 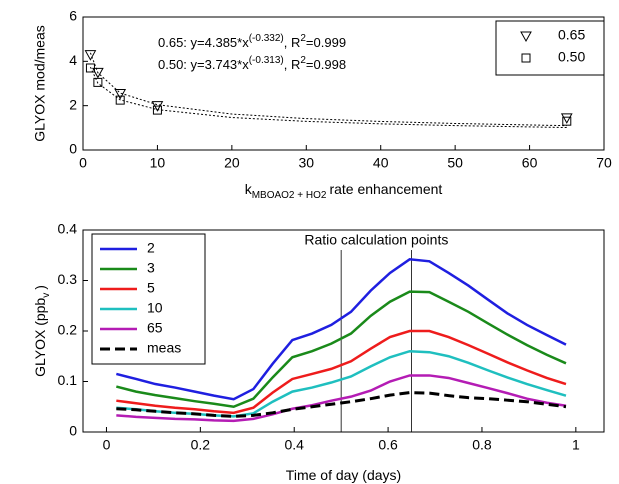 I want to click on x-tick-label: 20, so click(x=232, y=163).